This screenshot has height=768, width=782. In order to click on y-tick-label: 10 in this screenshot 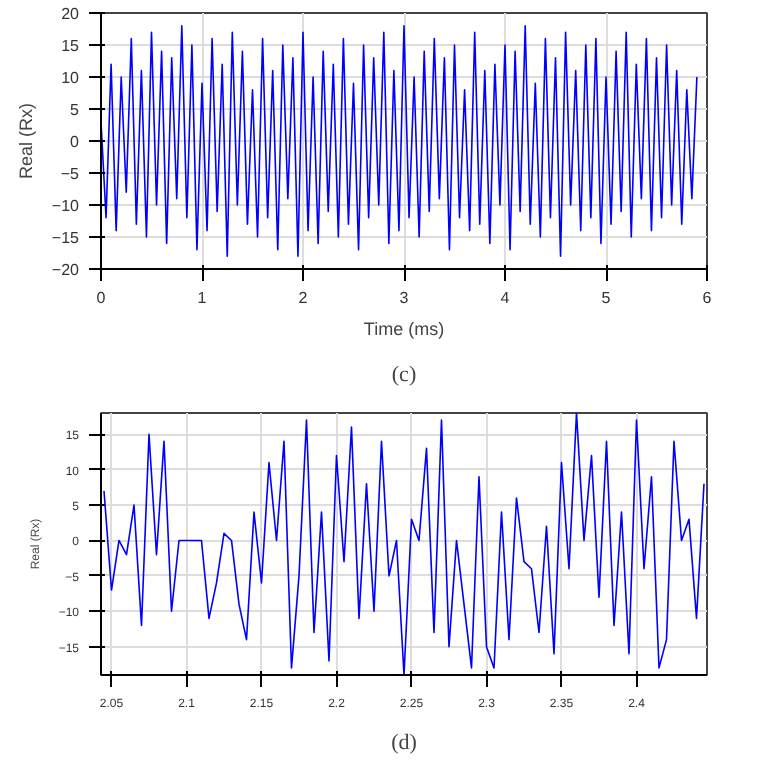, I will do `click(71, 78)`.